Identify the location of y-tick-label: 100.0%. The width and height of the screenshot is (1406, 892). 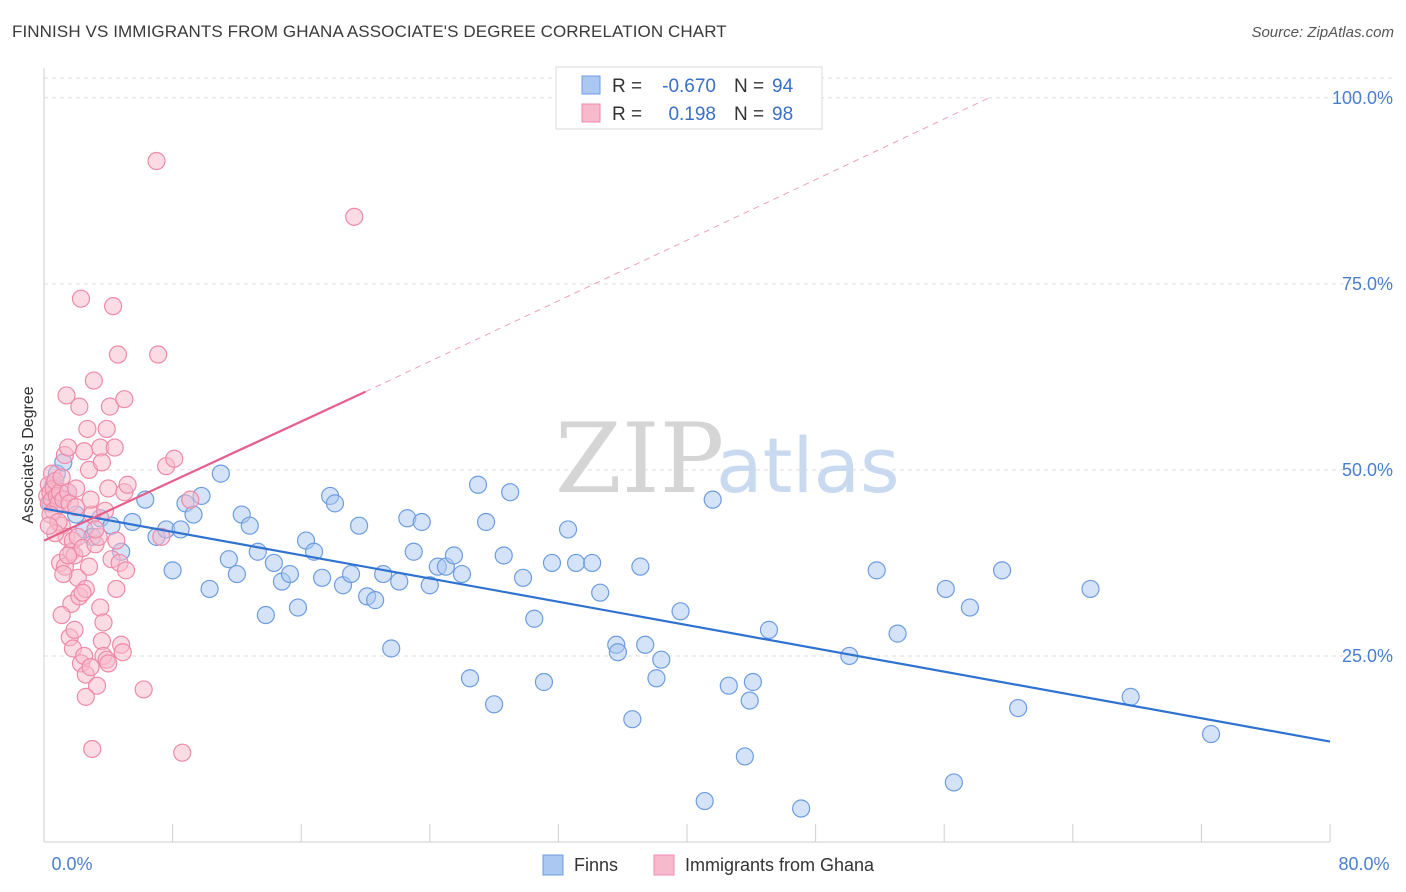
(1362, 98).